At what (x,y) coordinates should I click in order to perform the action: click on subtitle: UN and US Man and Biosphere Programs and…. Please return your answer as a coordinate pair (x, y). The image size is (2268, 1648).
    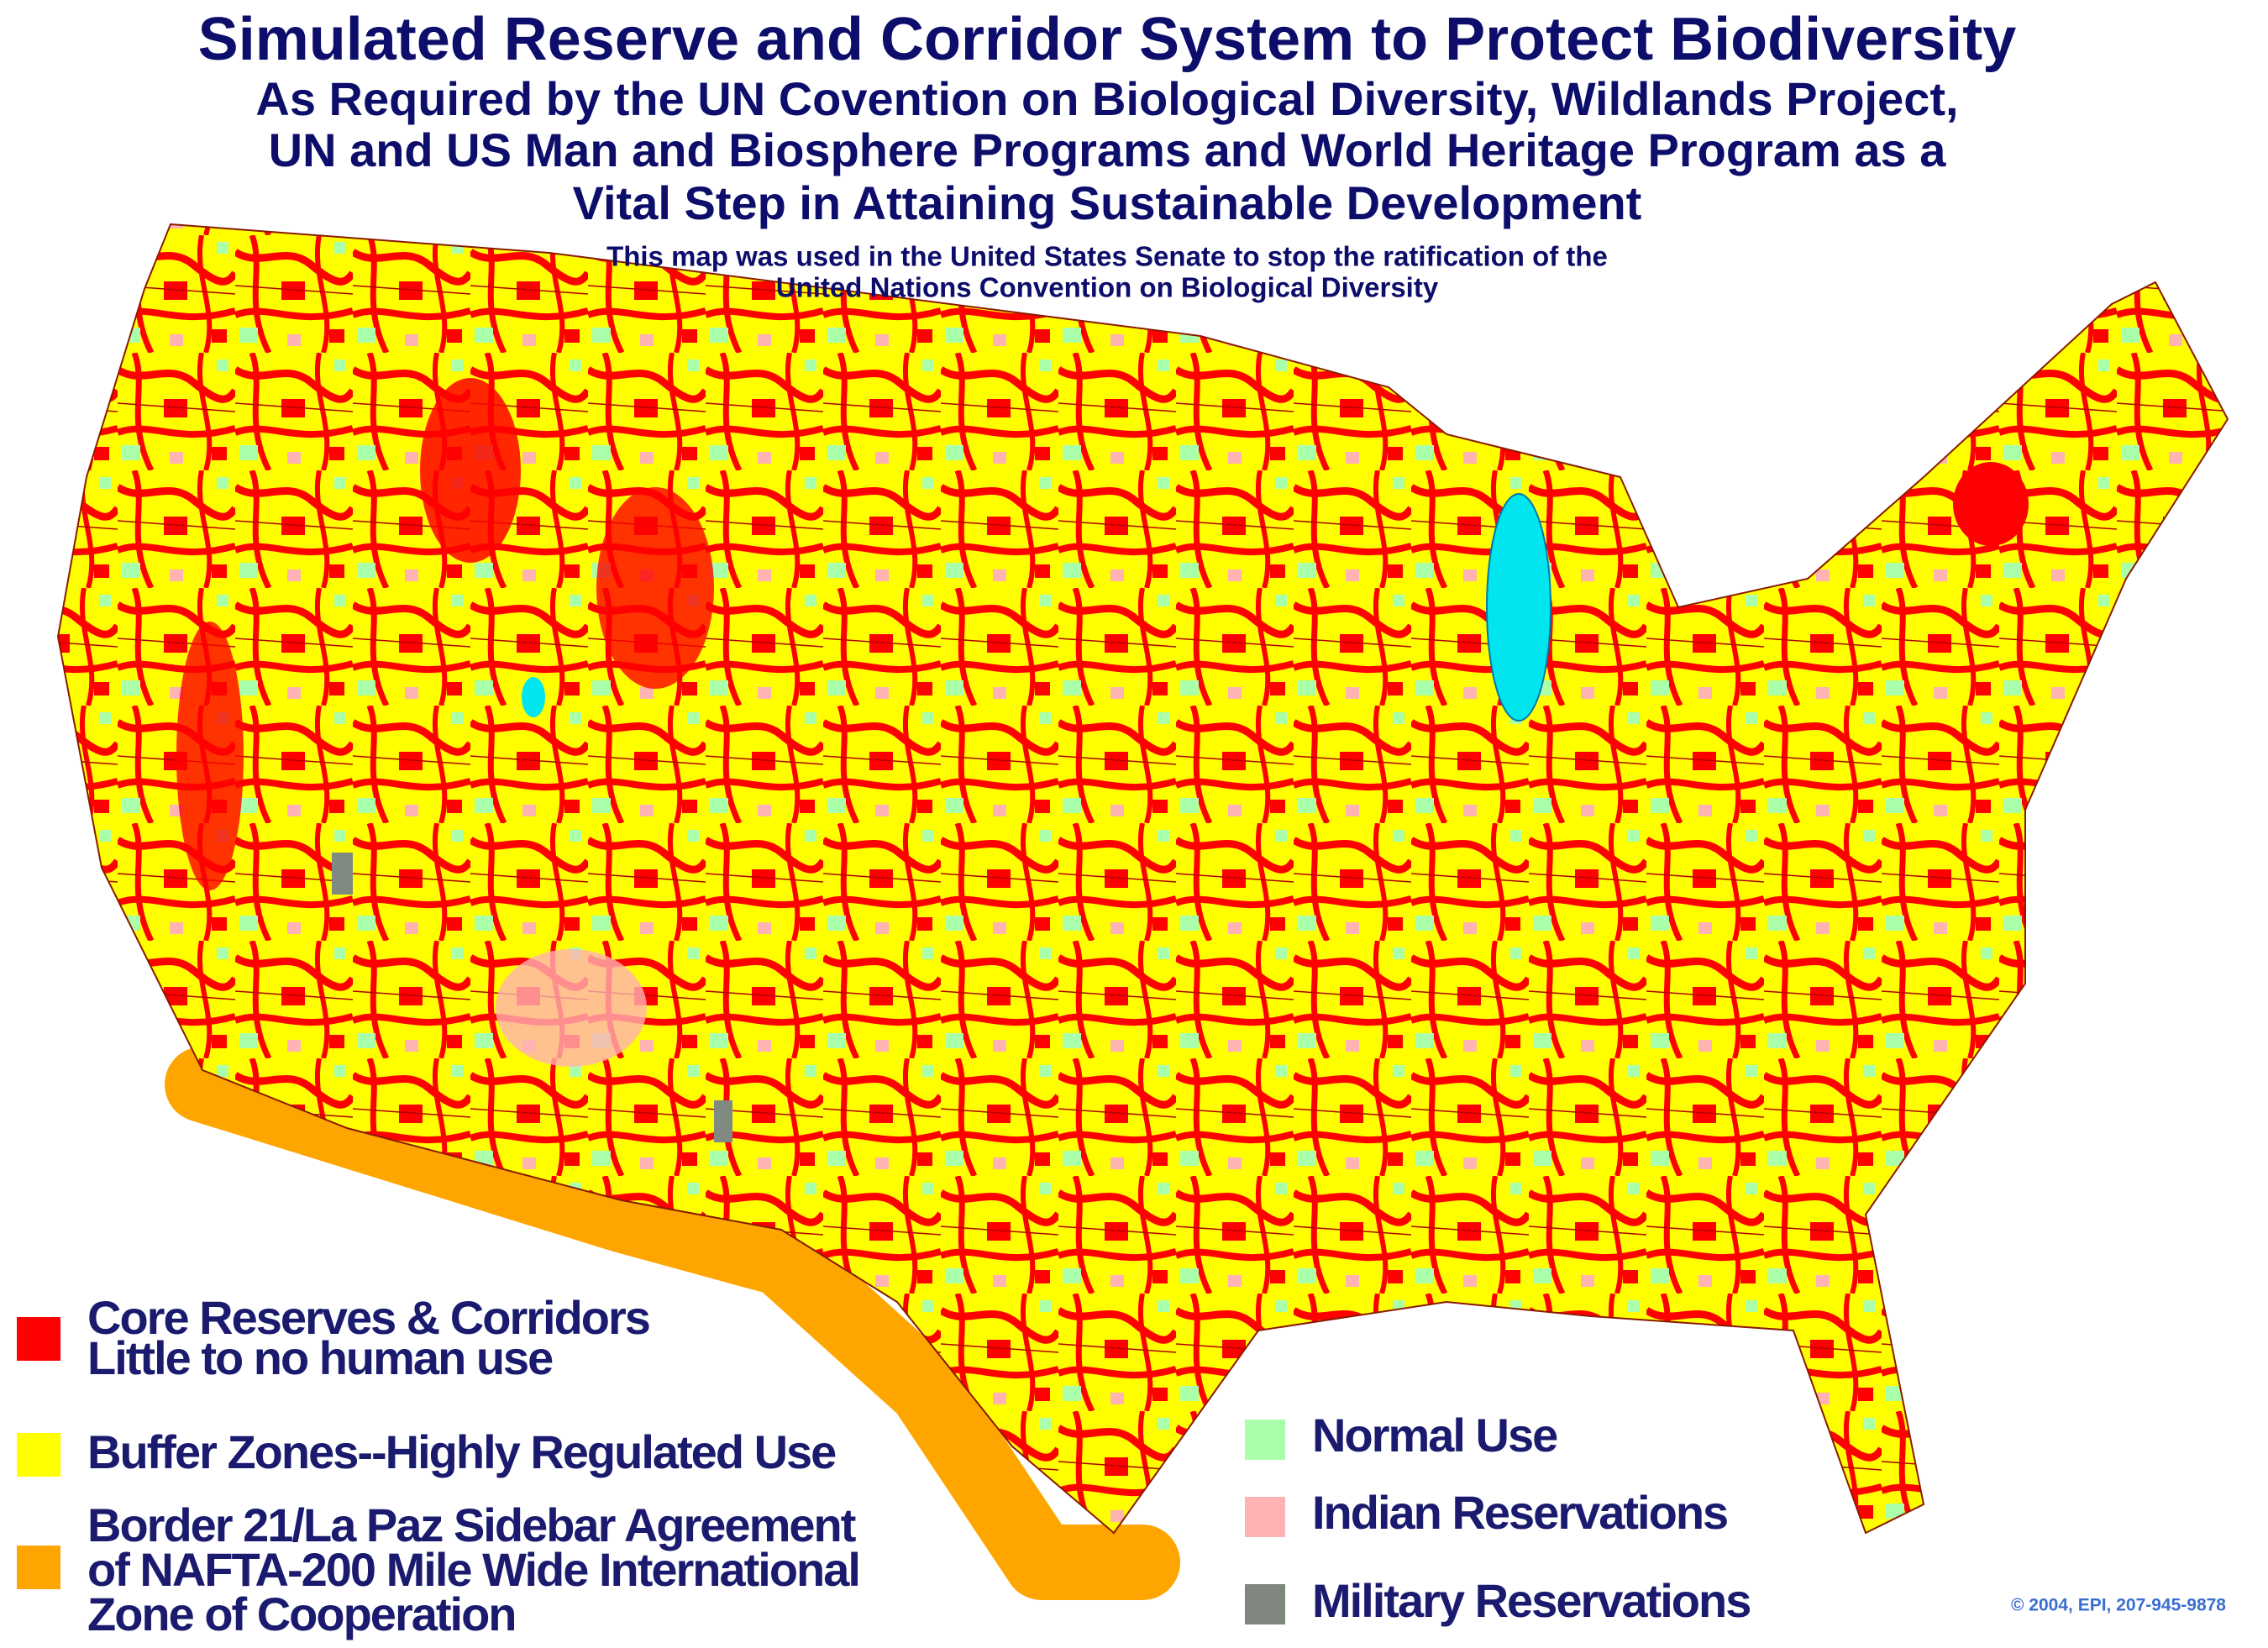
    Looking at the image, I should click on (1108, 149).